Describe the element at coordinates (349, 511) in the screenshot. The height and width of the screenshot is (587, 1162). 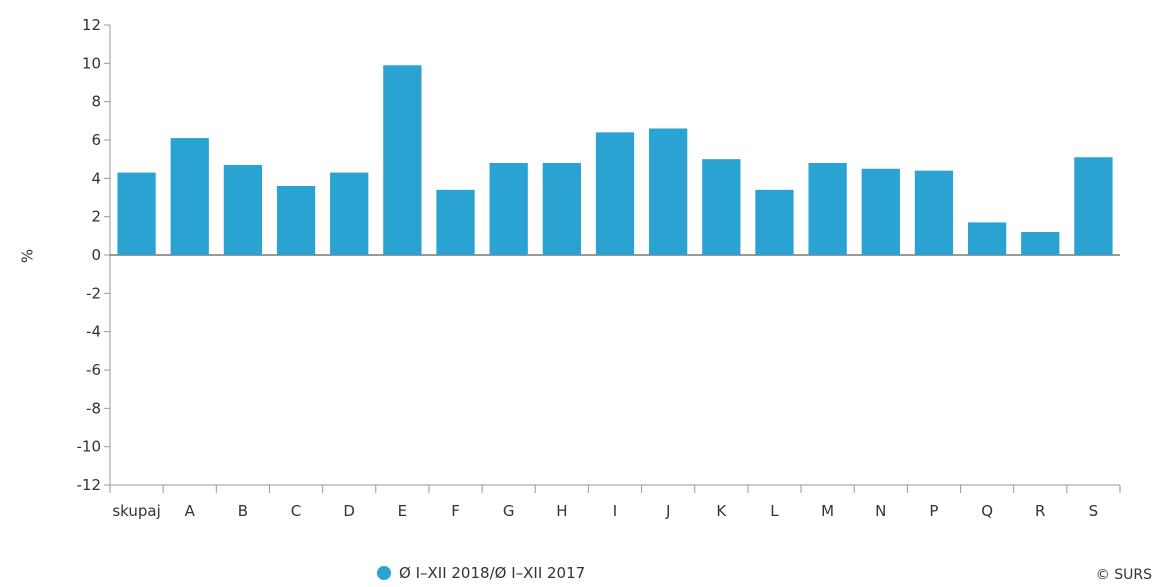
I see `x-tick-label: D` at that location.